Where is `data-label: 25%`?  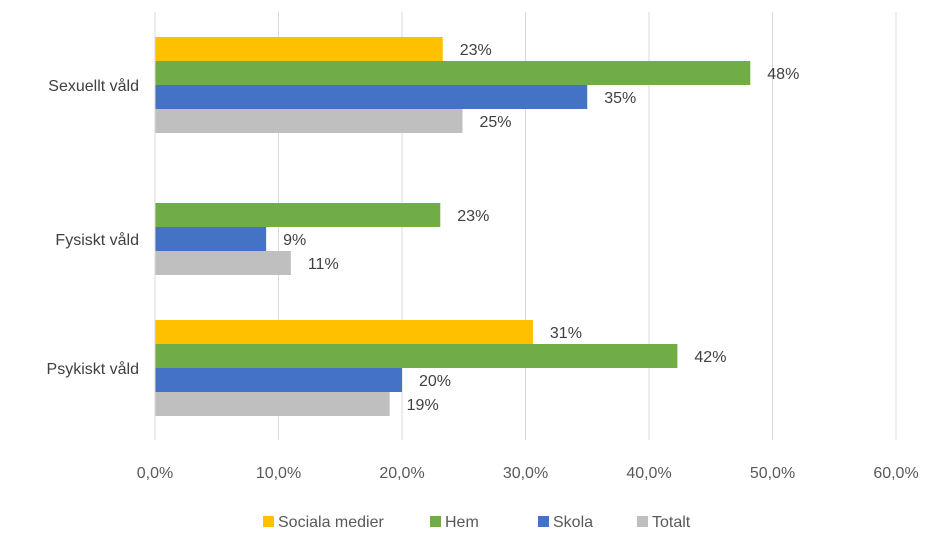 data-label: 25% is located at coordinates (496, 122).